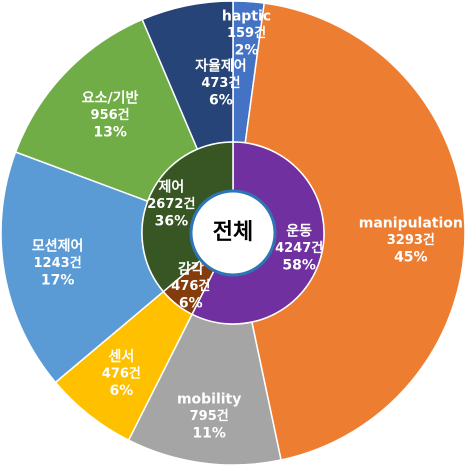  What do you see at coordinates (209, 433) in the screenshot?
I see `outer-label-percent-2: 11%` at bounding box center [209, 433].